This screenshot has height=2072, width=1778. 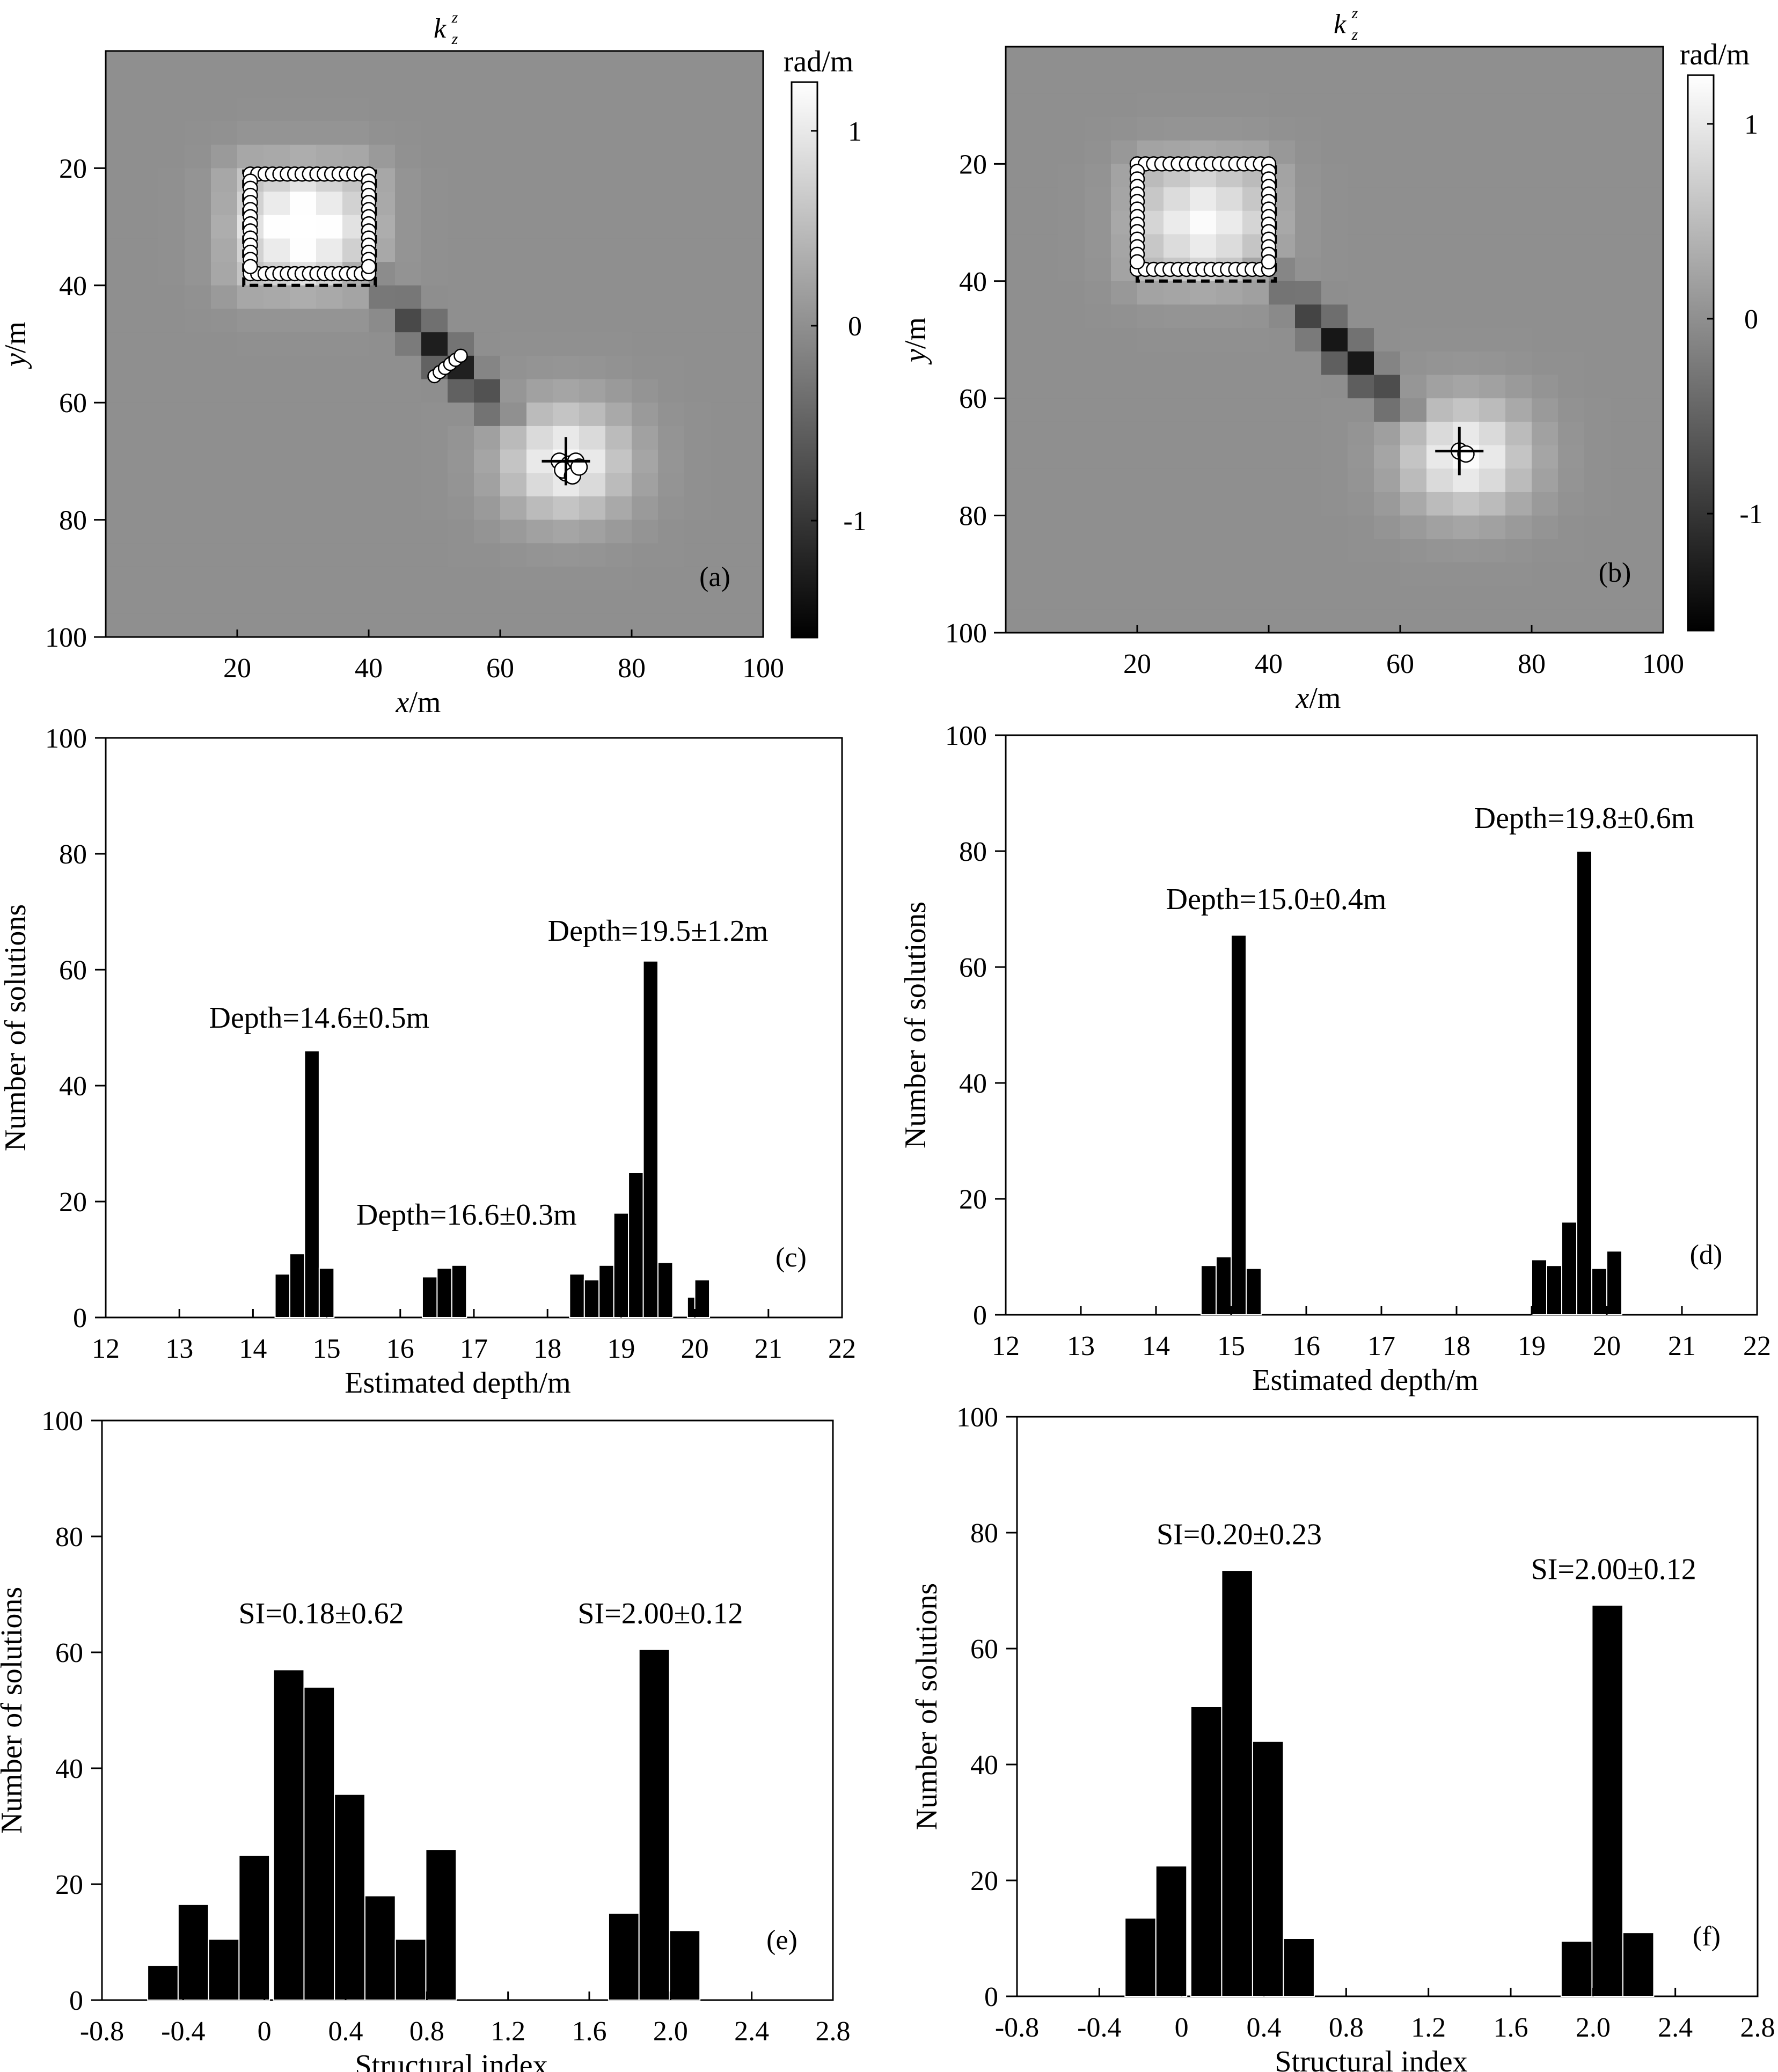 I want to click on x-axis-label: Structural index, so click(x=451, y=2060).